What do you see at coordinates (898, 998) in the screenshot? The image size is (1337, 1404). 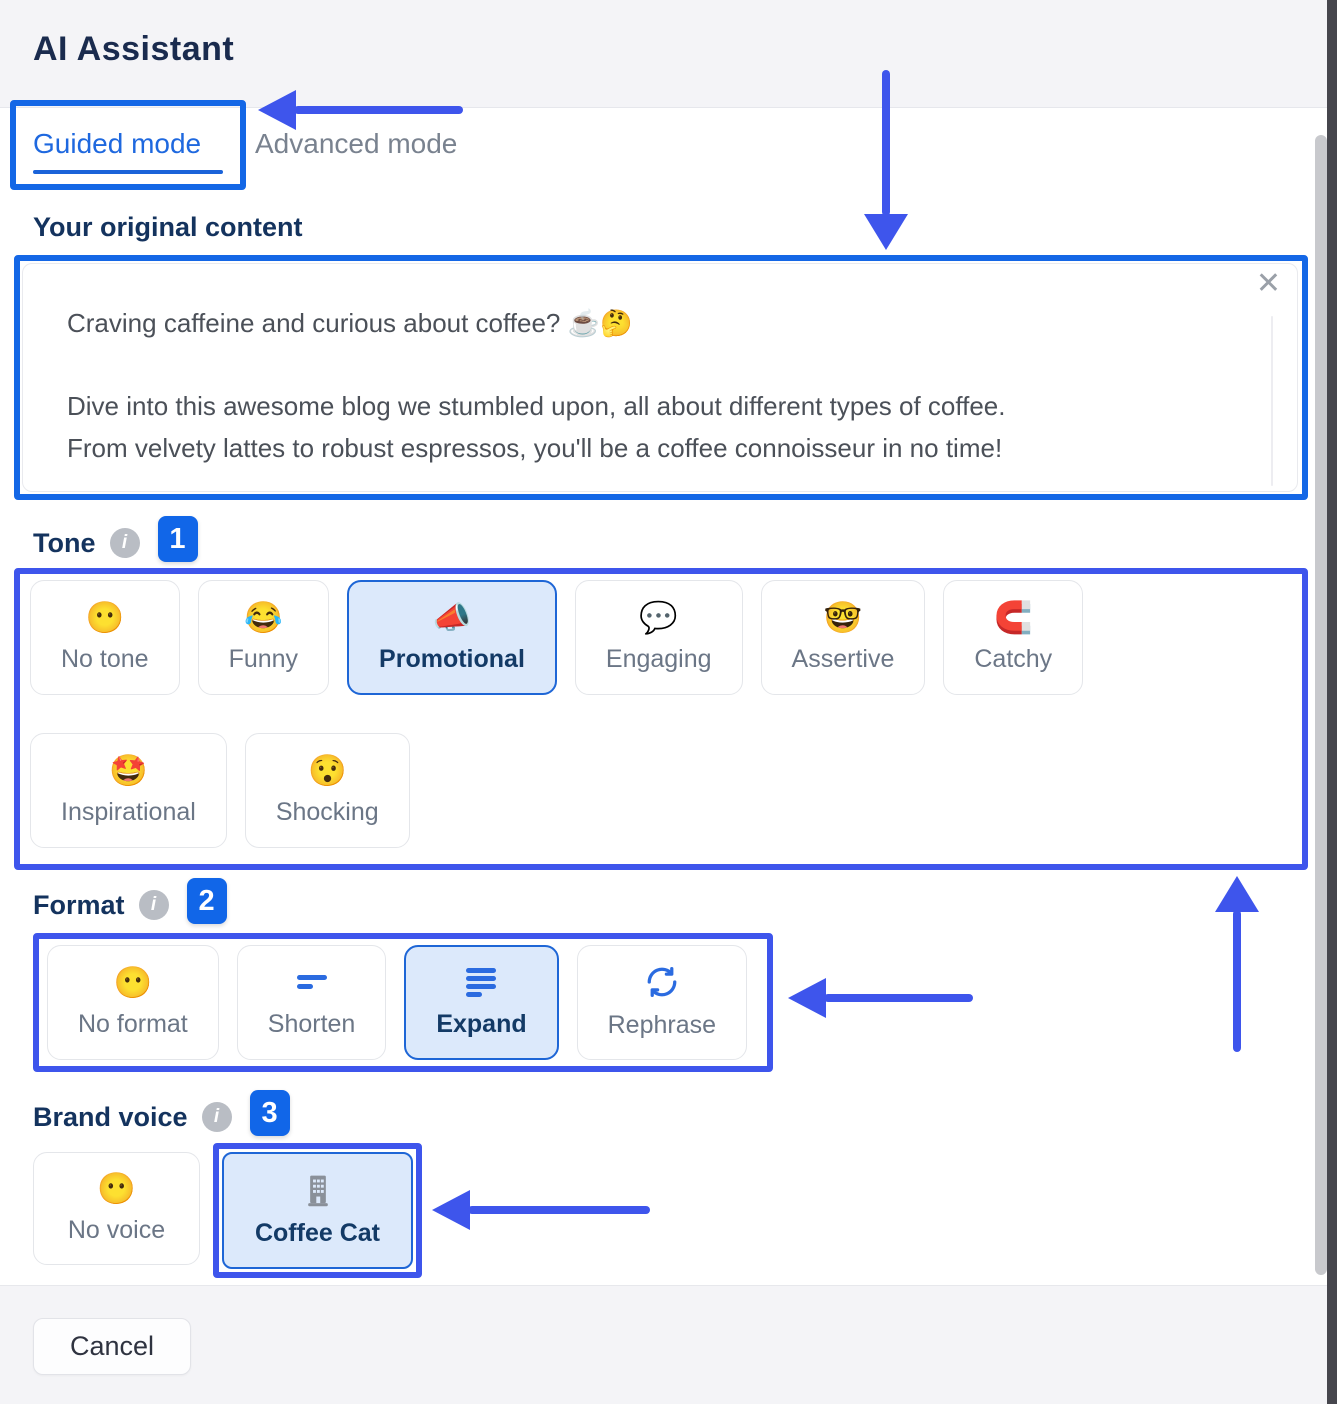 I see `annotation-arrow-format` at bounding box center [898, 998].